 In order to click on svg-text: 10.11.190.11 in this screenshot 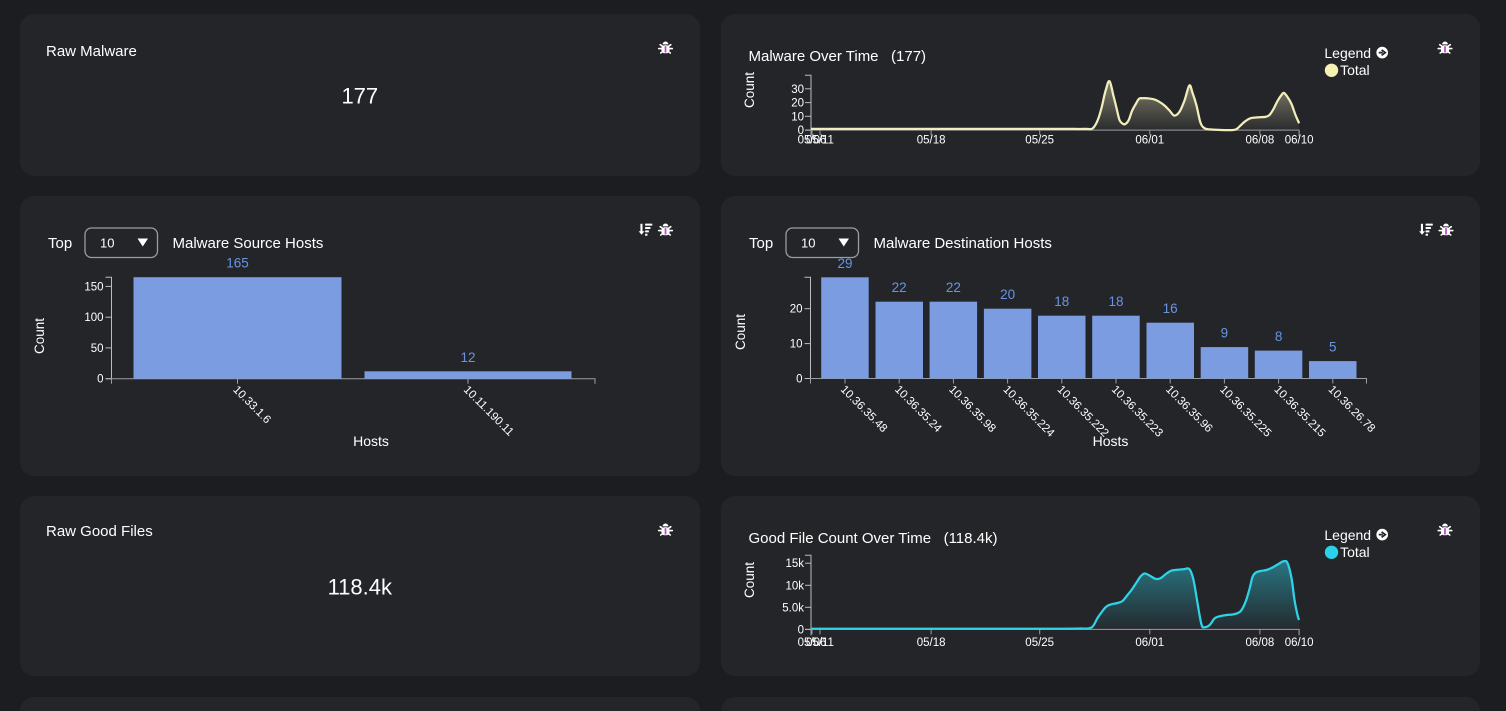, I will do `click(488, 410)`.